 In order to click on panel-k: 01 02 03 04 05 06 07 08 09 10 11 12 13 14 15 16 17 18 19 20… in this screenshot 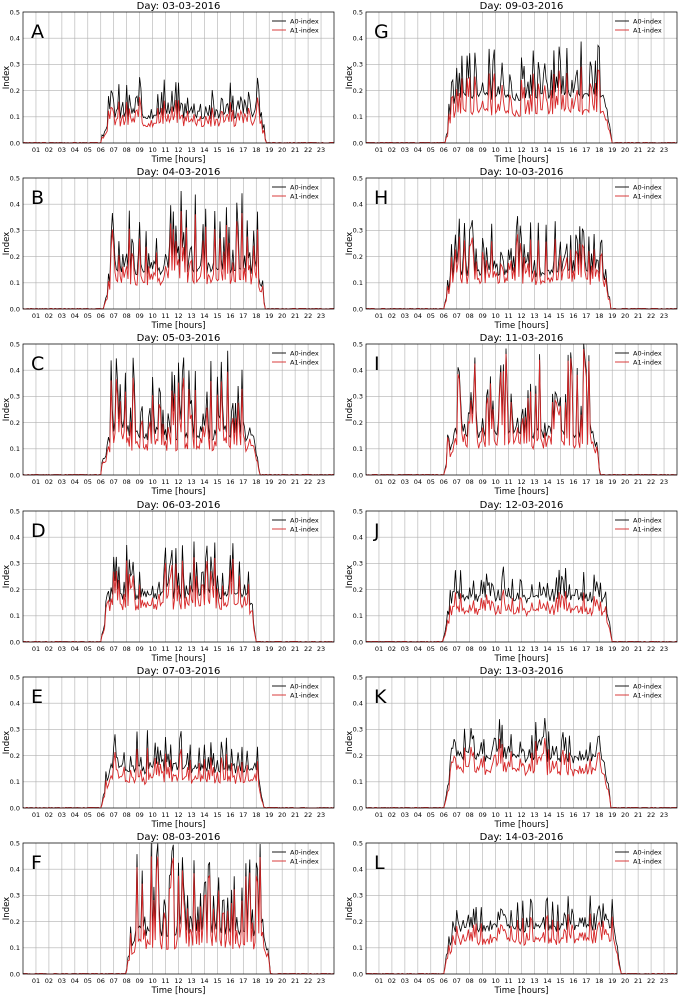, I will do `click(511, 748)`.